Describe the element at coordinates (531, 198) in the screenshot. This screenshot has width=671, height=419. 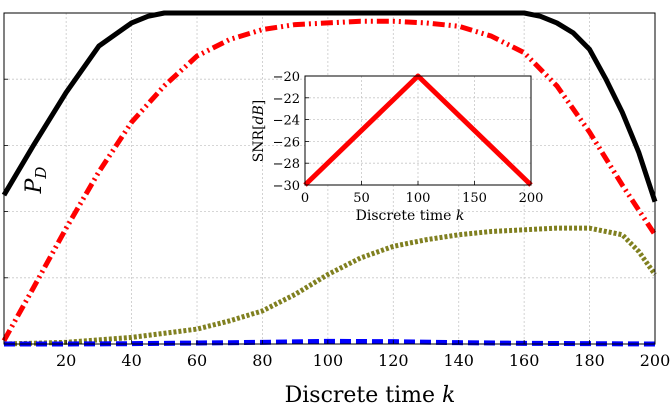
I see `inset-x-tick-label: 200` at that location.